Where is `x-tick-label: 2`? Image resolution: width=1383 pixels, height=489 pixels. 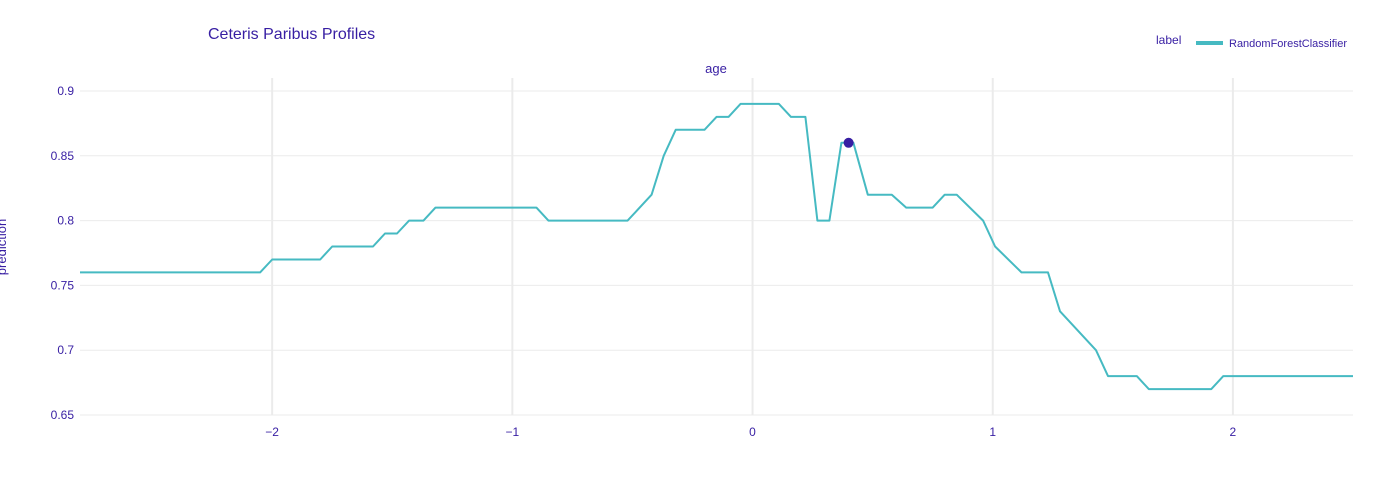
x-tick-label: 2 is located at coordinates (1233, 432).